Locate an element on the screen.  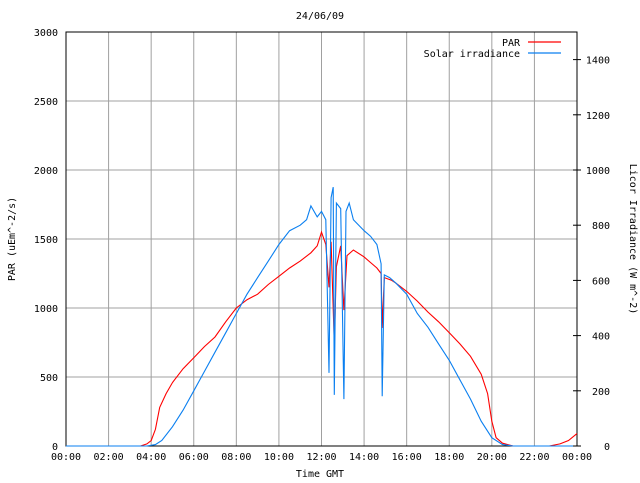
y2-tick-label: 400 is located at coordinates (601, 337).